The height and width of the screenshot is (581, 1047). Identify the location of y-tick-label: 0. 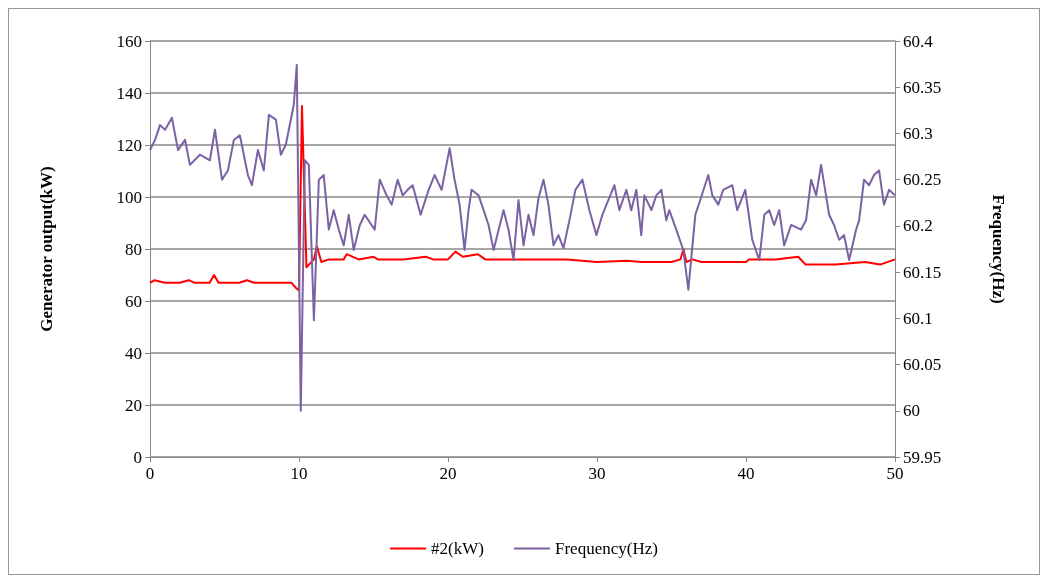
(137, 457).